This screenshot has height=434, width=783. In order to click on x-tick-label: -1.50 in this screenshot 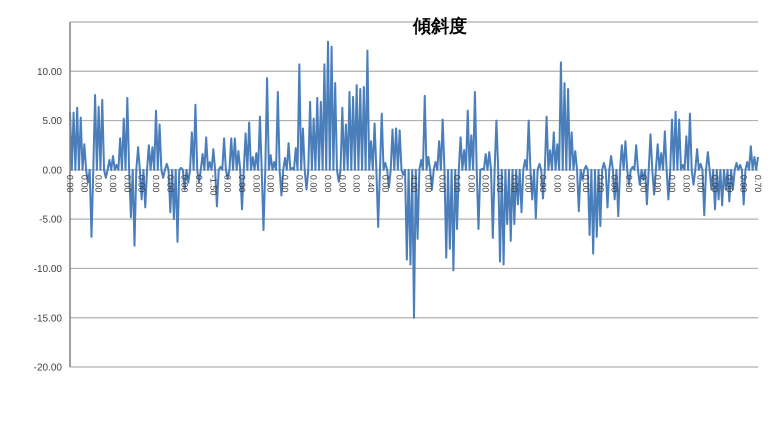, I will do `click(213, 185)`.